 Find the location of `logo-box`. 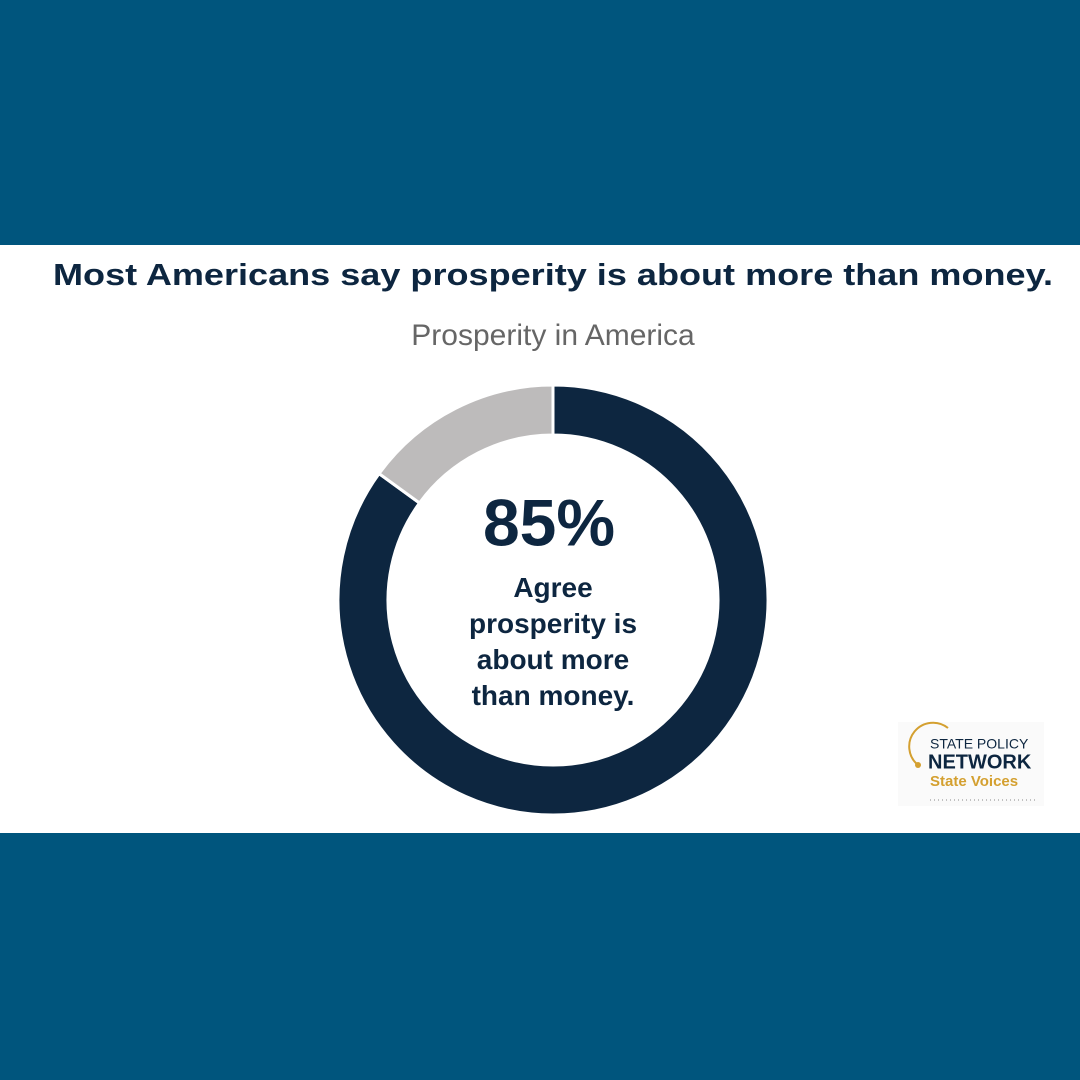

logo-box is located at coordinates (971, 764).